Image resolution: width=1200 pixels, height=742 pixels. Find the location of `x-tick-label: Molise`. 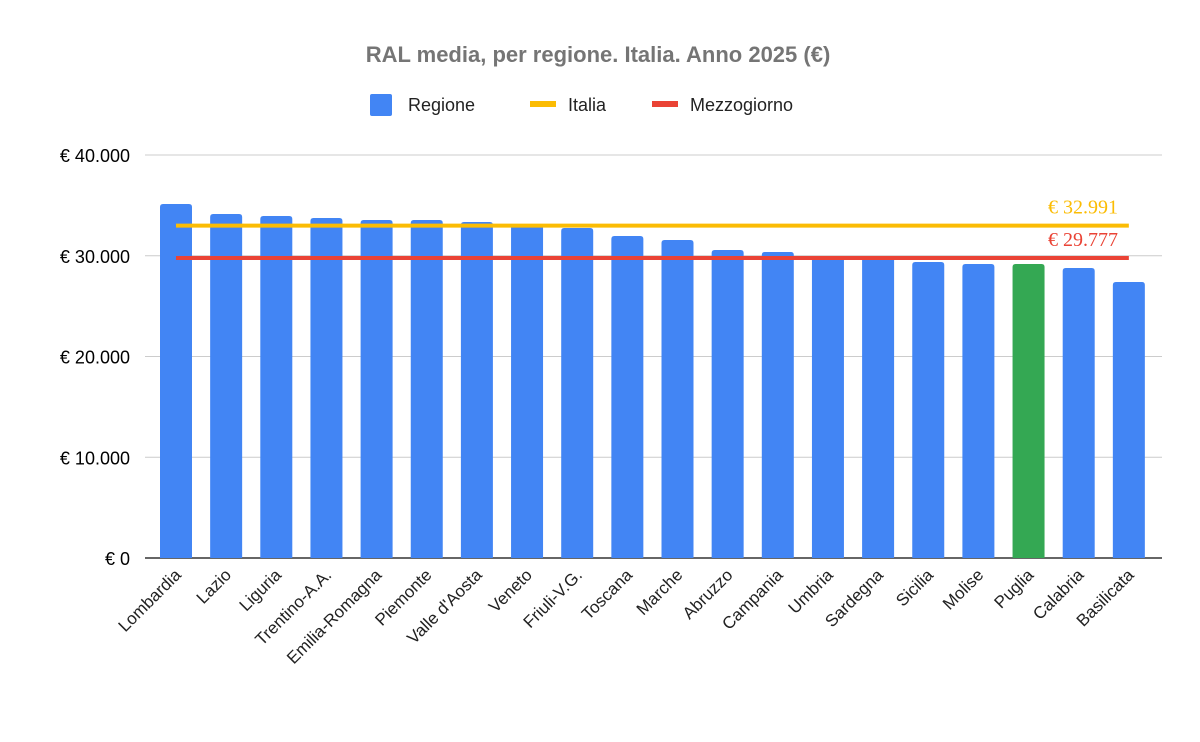

x-tick-label: Molise is located at coordinates (963, 589).